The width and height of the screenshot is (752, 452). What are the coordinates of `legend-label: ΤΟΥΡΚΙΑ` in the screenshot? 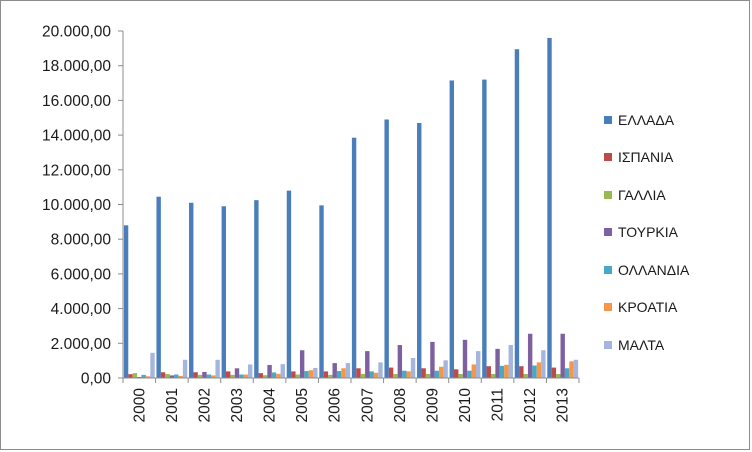 It's located at (648, 232).